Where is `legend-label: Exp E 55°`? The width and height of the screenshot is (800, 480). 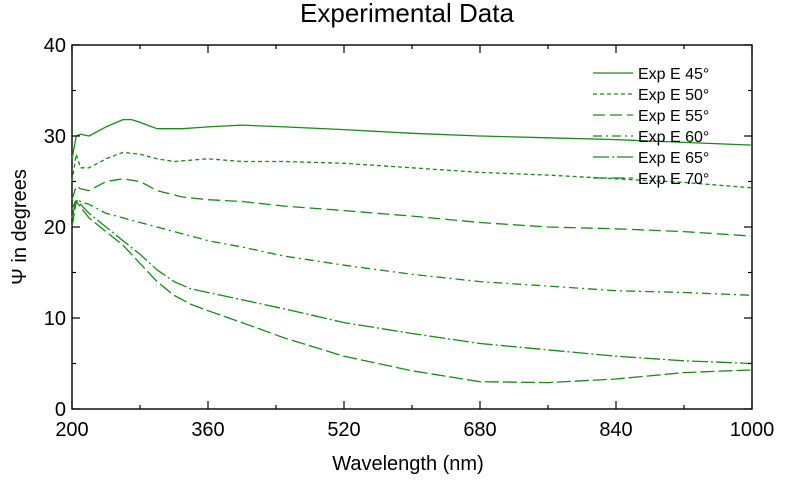
legend-label: Exp E 55° is located at coordinates (673, 116).